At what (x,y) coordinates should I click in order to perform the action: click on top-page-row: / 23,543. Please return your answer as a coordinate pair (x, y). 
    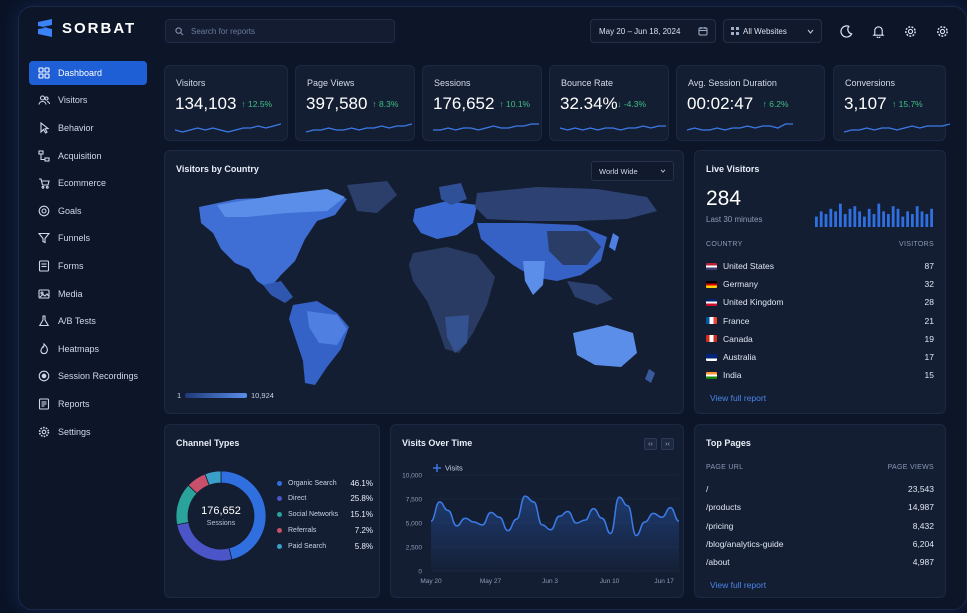
    Looking at the image, I should click on (820, 489).